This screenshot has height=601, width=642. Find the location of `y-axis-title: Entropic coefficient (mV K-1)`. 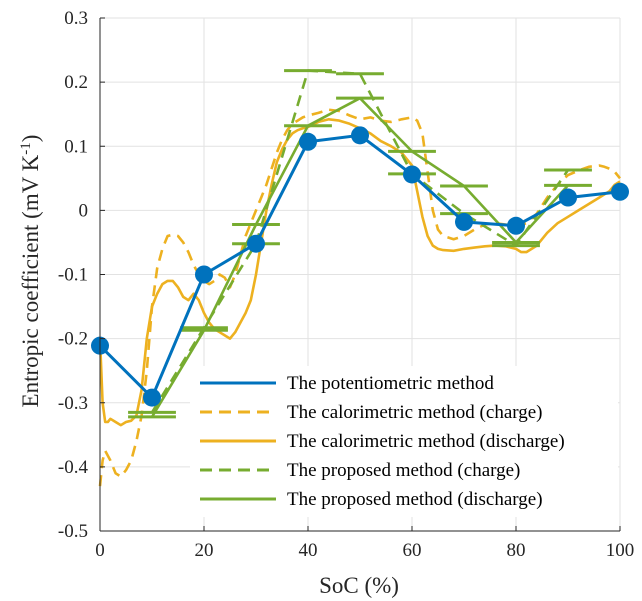

y-axis-title: Entropic coefficient (mV K-1) is located at coordinates (30, 271).